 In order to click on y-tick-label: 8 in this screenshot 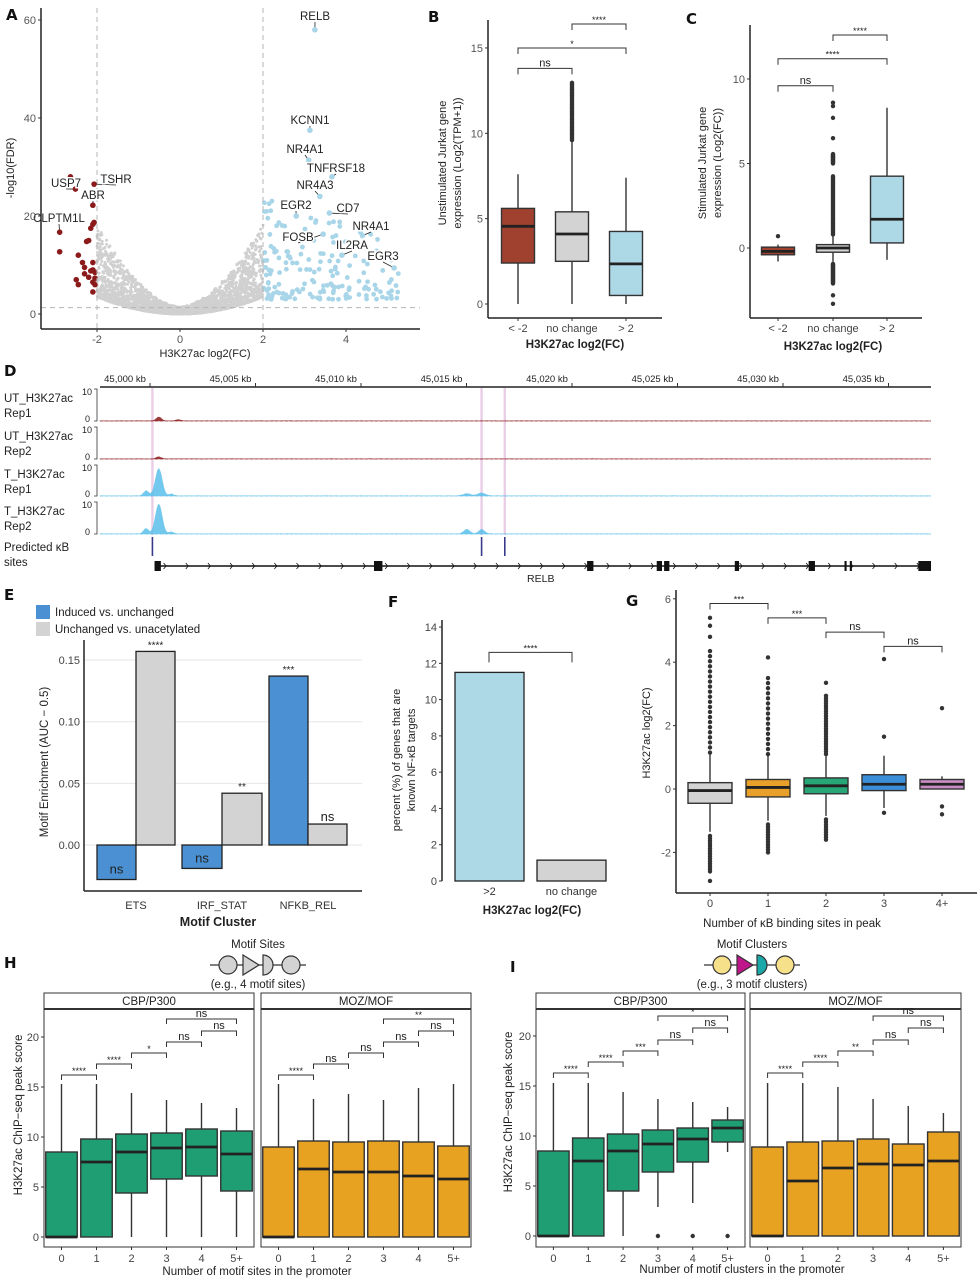, I will do `click(434, 737)`.